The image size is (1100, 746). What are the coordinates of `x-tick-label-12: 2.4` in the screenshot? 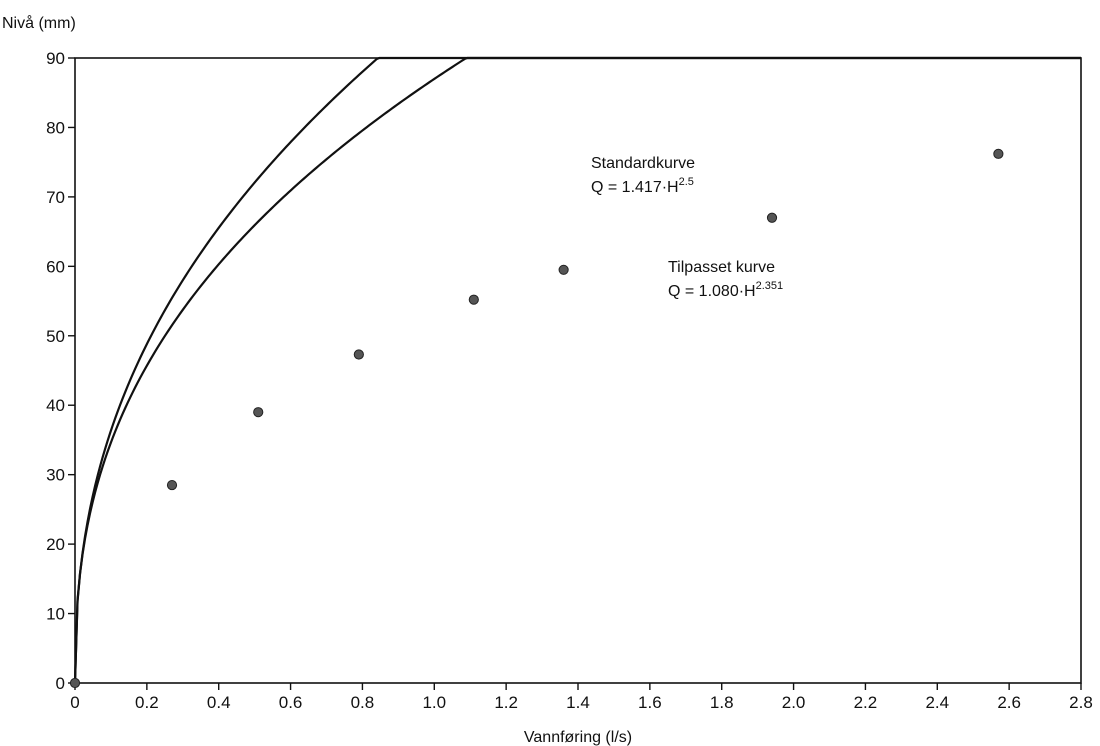 It's located at (937, 702).